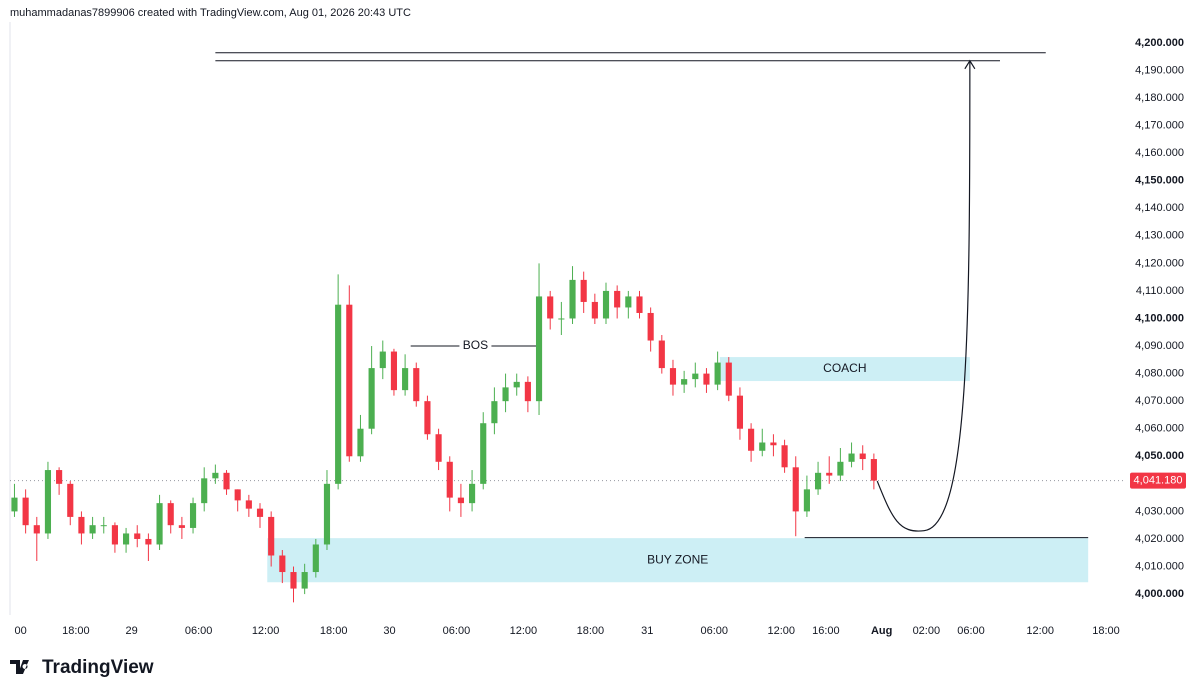 This screenshot has width=1200, height=694. I want to click on logo-text: TradingView, so click(98, 667).